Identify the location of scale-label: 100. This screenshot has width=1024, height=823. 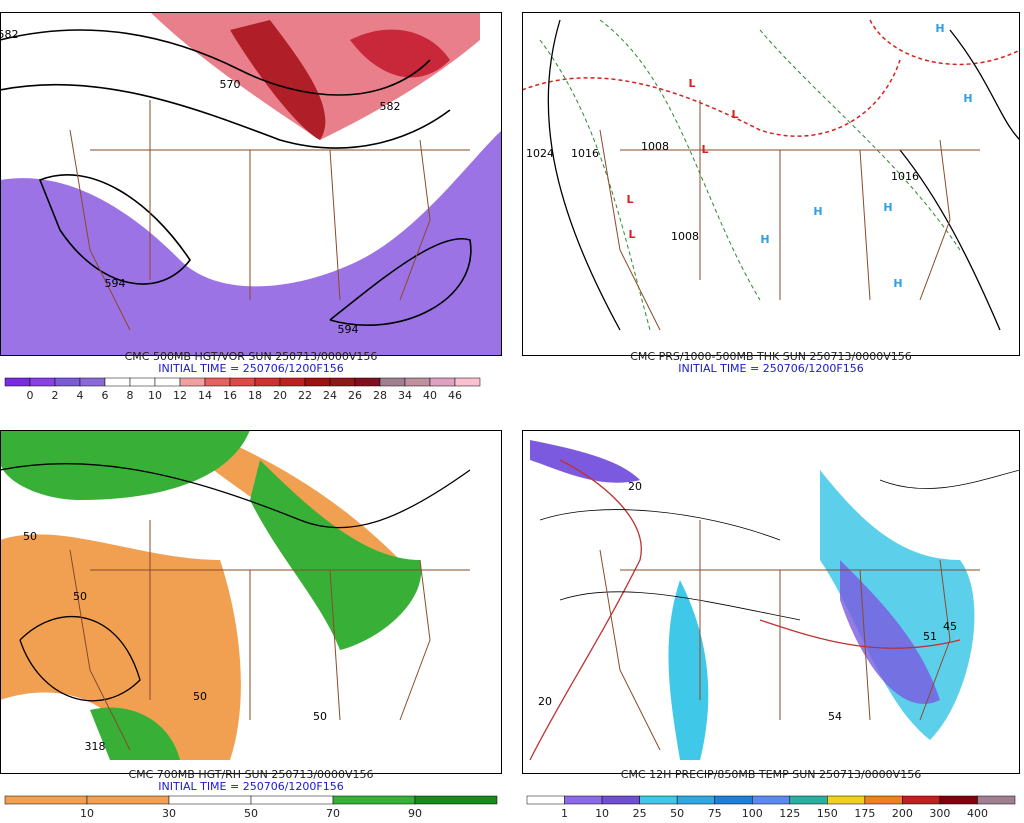
(752, 813).